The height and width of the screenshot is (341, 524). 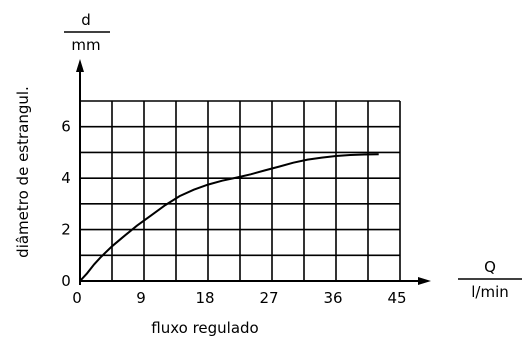 What do you see at coordinates (77, 298) in the screenshot?
I see `x-tick-label: 0` at bounding box center [77, 298].